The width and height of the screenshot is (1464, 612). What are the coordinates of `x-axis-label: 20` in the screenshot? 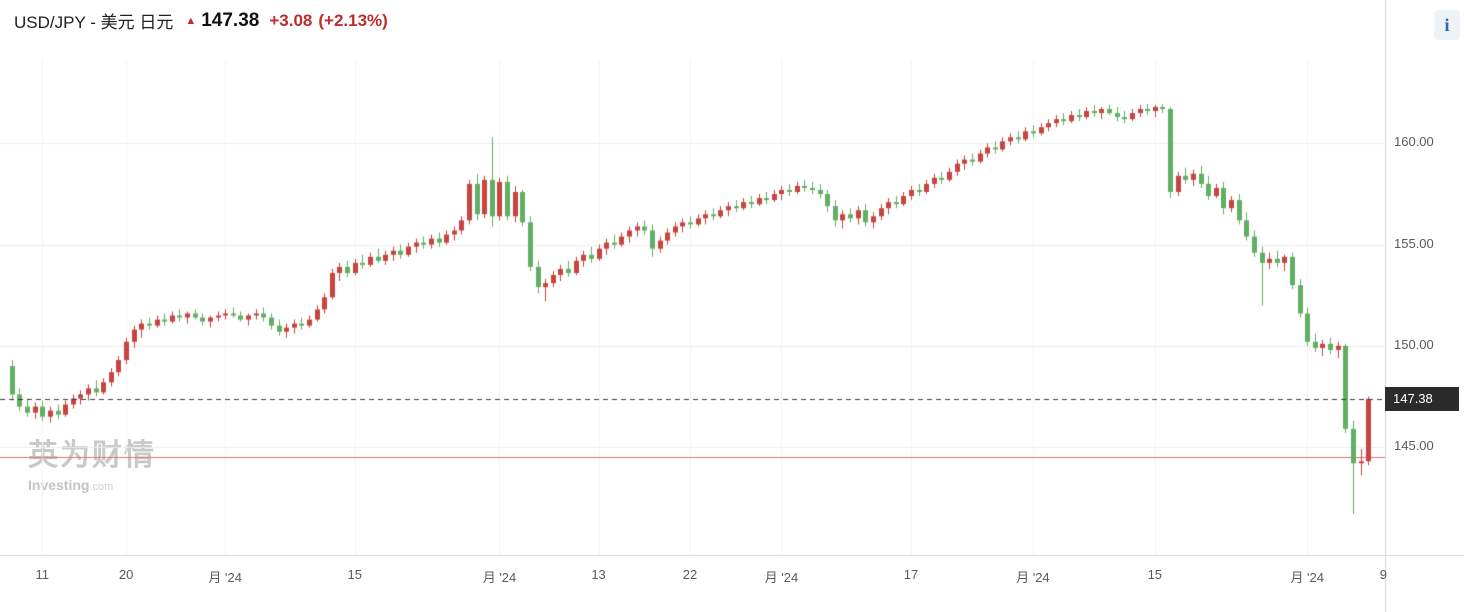 It's located at (126, 574).